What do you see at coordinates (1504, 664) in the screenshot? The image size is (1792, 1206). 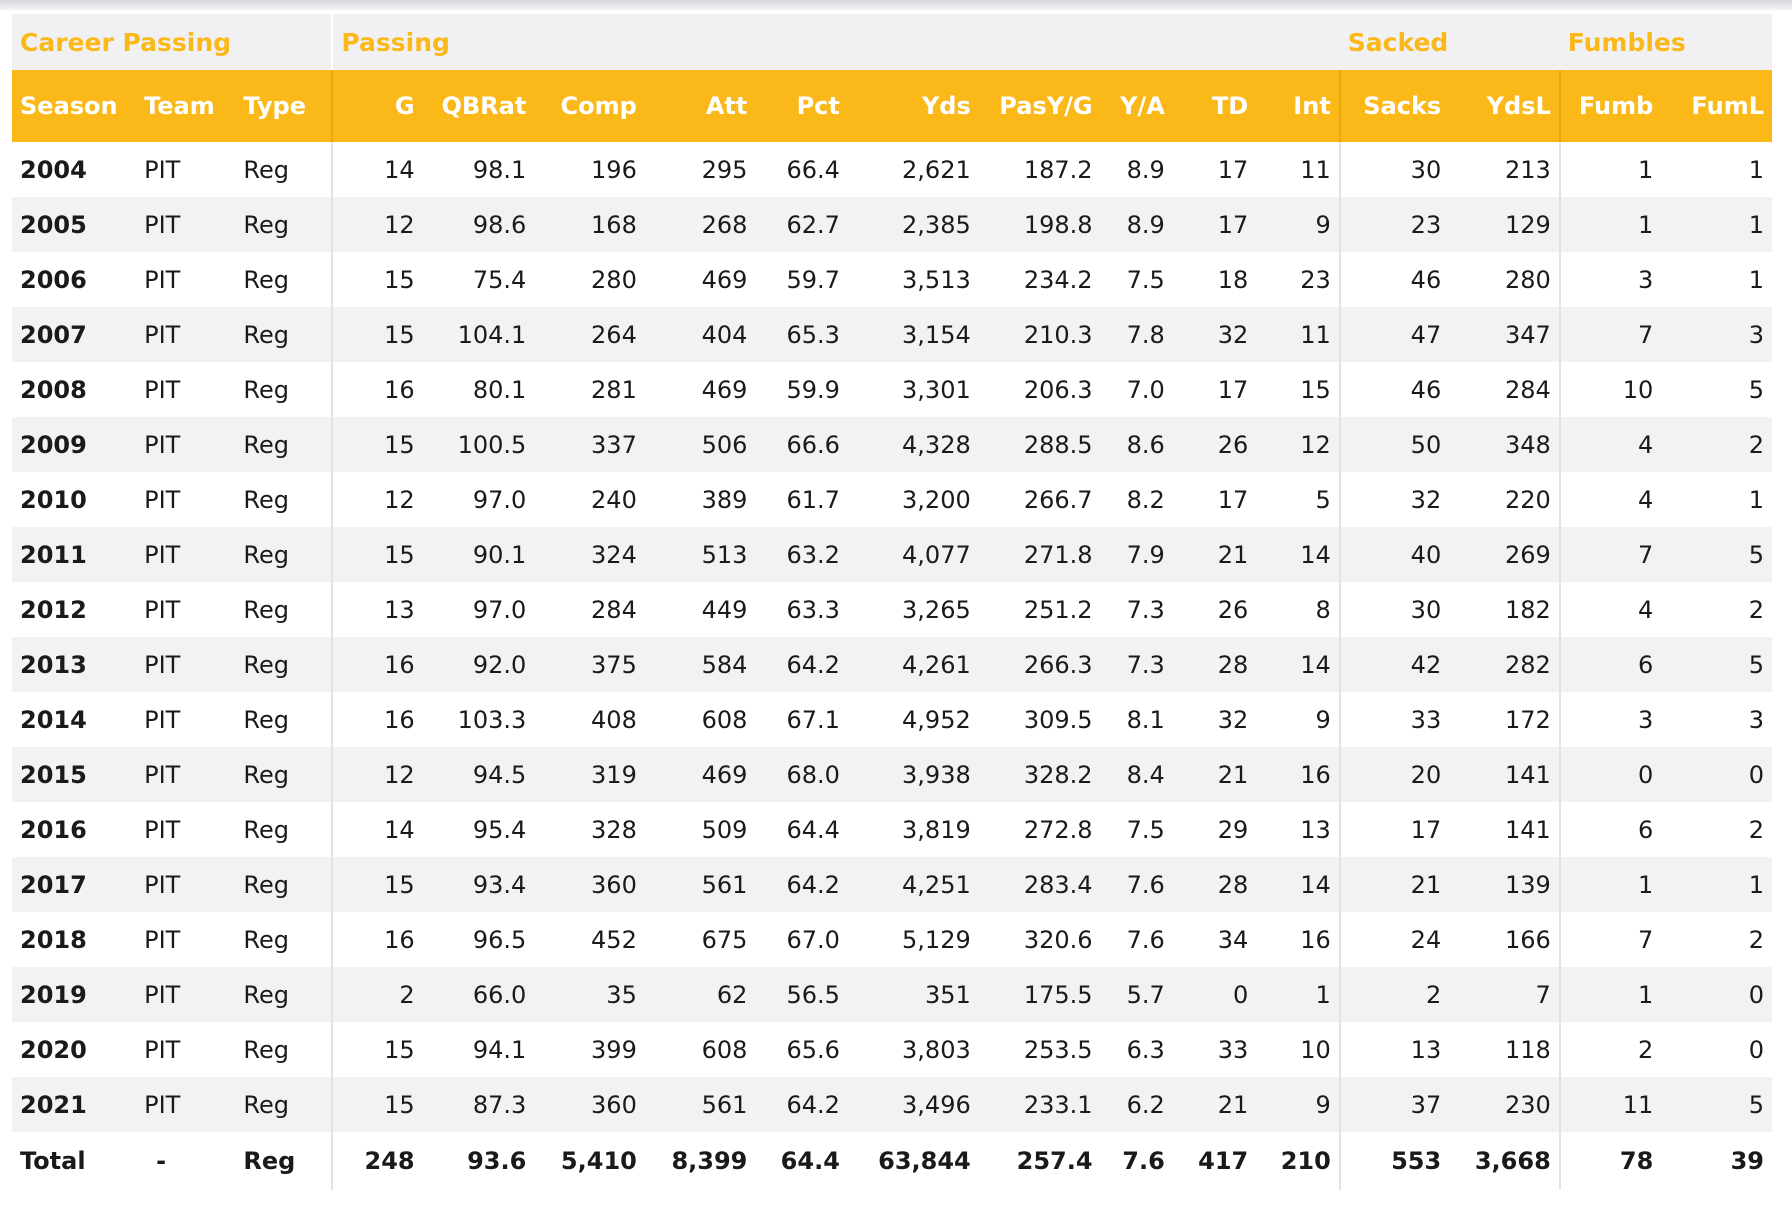 I see `cell-ydsl: 282` at bounding box center [1504, 664].